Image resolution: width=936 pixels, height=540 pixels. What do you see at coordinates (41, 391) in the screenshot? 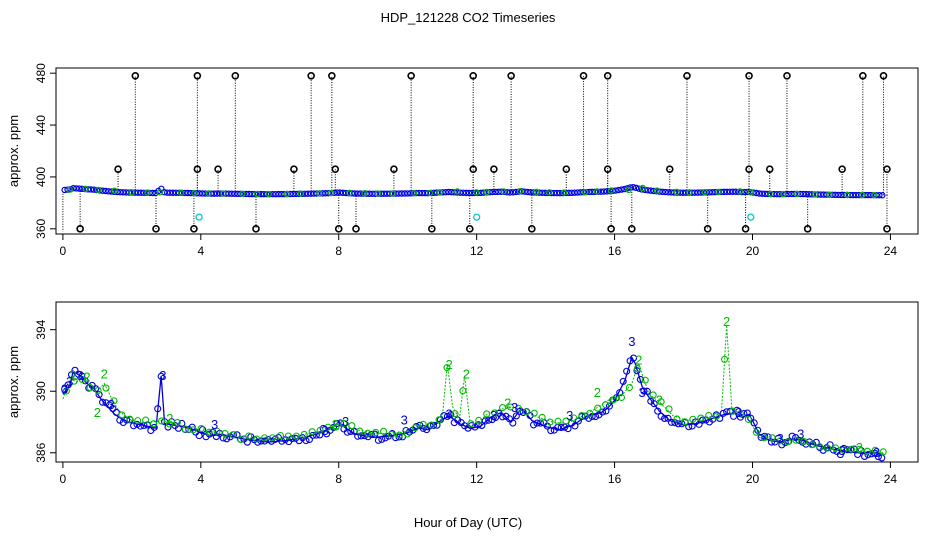
I see `bottom-y-tick-label: 390` at bounding box center [41, 391].